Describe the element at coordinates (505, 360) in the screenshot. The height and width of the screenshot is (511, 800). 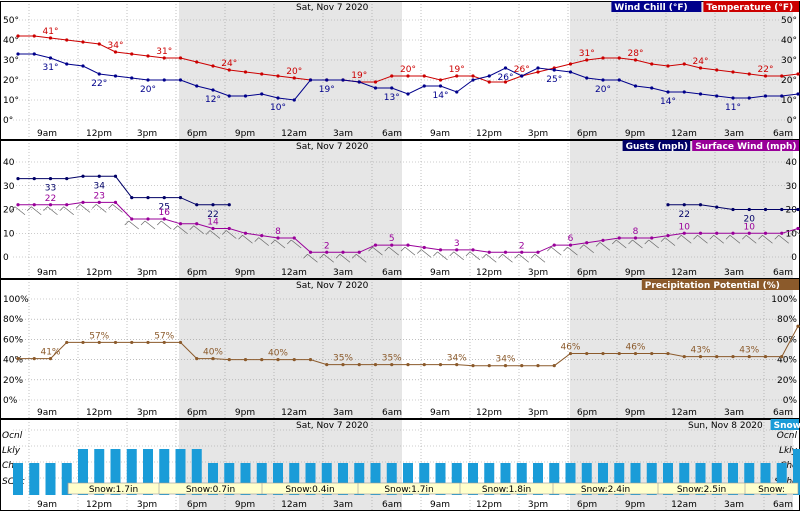
I see `precip-data-label: 34%` at that location.